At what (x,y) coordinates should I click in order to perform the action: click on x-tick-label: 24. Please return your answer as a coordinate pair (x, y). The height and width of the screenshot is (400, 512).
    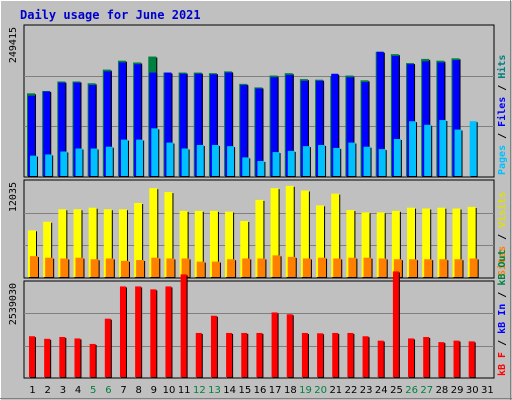
    Looking at the image, I should click on (381, 390).